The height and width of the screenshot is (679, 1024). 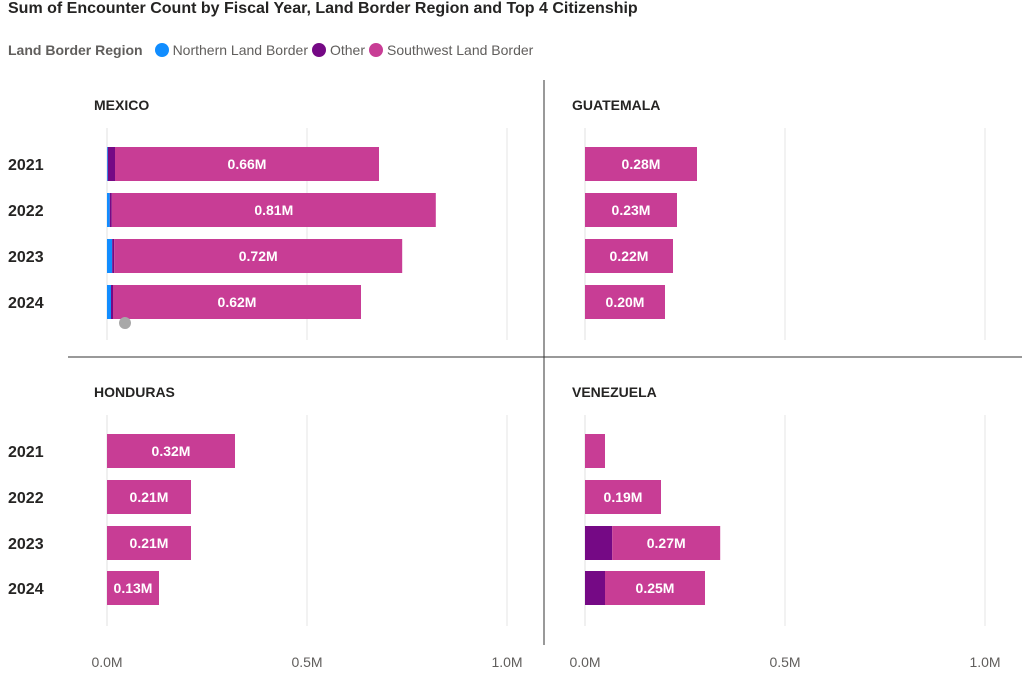 I want to click on legend-label-southwest: Southwest Land Border, so click(x=460, y=50).